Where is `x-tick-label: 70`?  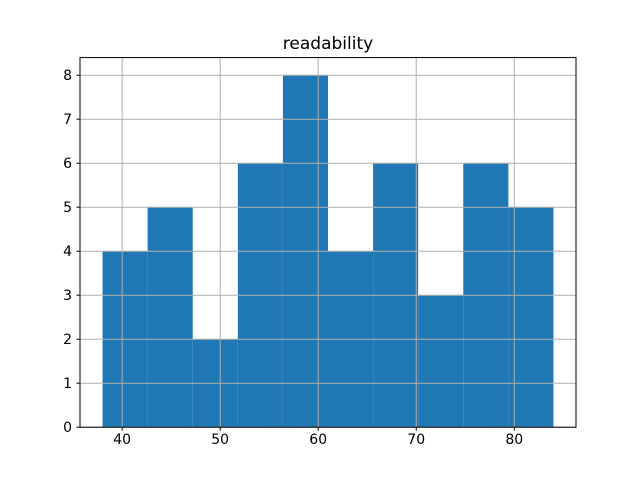 x-tick-label: 70 is located at coordinates (416, 440).